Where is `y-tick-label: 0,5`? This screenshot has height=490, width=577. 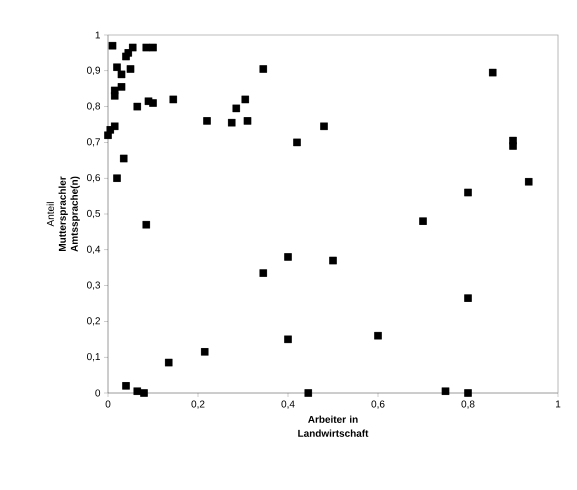 y-tick-label: 0,5 is located at coordinates (93, 214).